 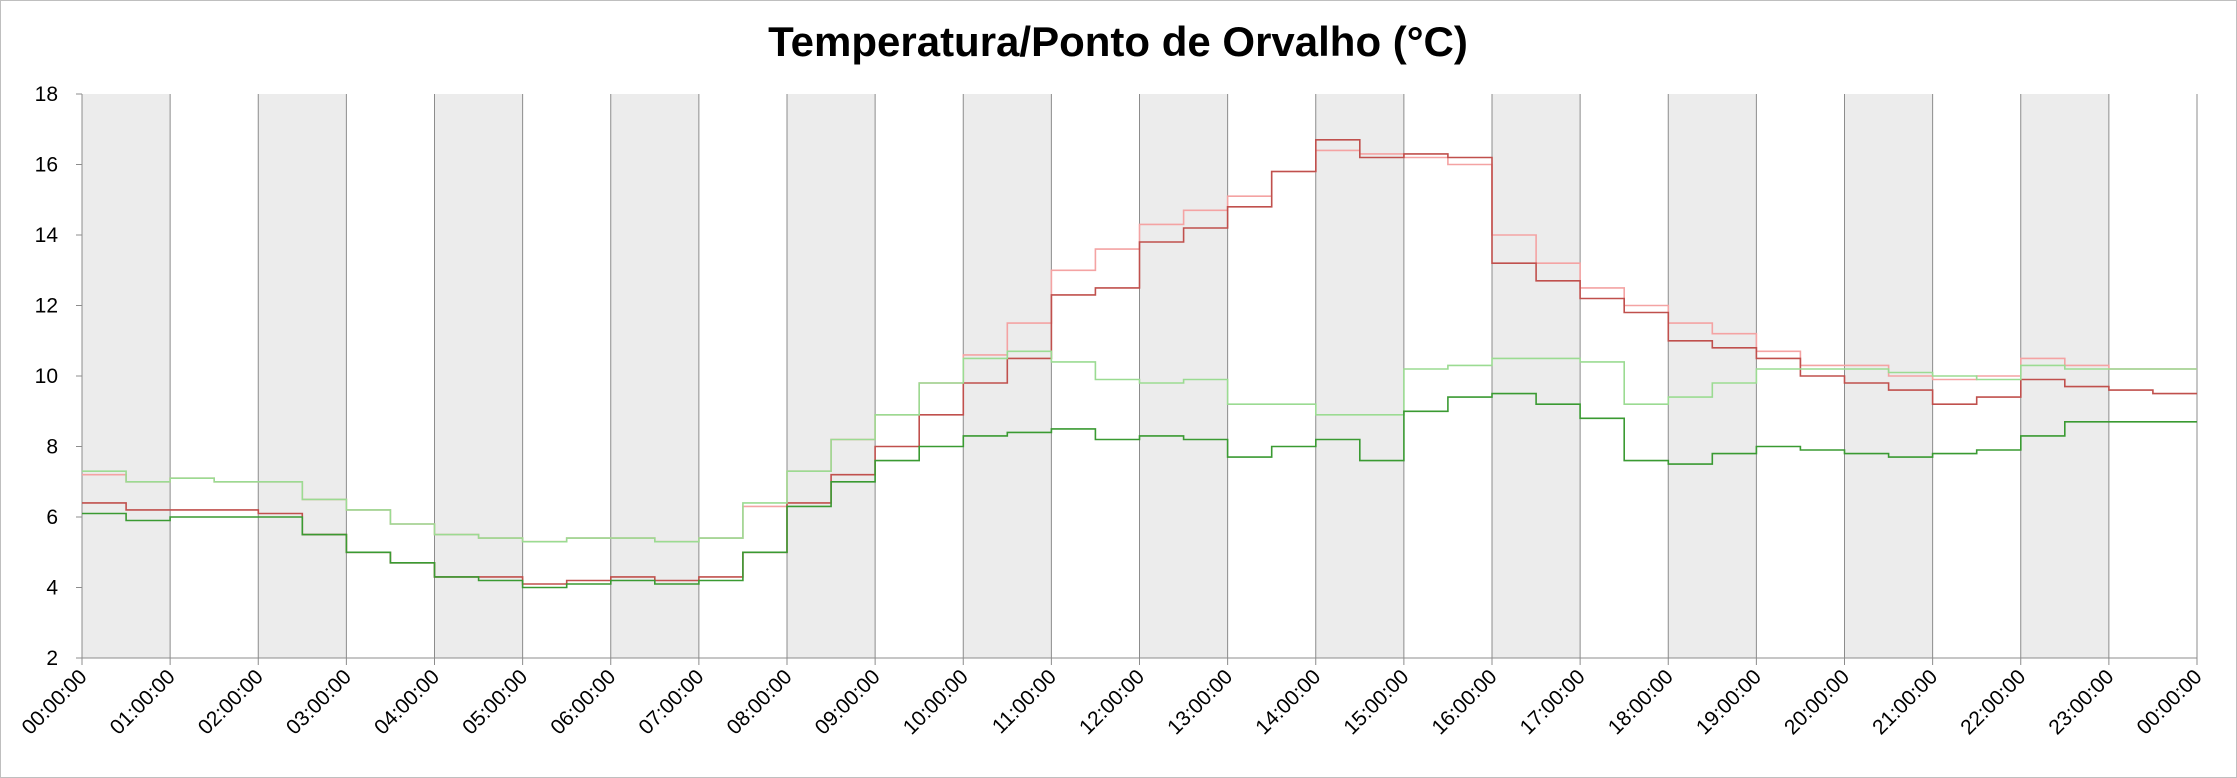 I want to click on chart-title: Temperatura/Ponto de Orvalho (°C), so click(x=1118, y=41).